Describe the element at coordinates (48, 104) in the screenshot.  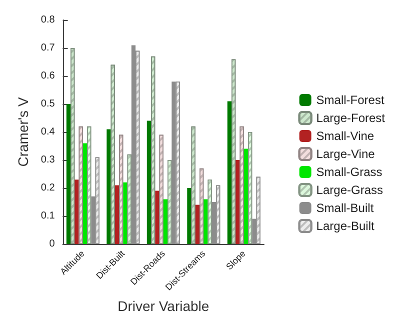
I see `y-tick-label: 0.5` at that location.